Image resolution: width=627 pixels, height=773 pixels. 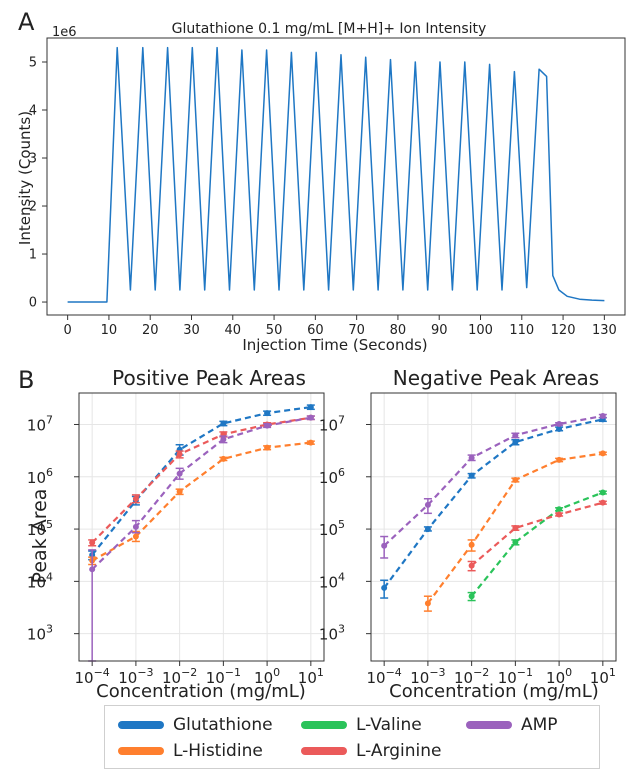 What do you see at coordinates (223, 725) in the screenshot?
I see `legend-label: Glutathione` at bounding box center [223, 725].